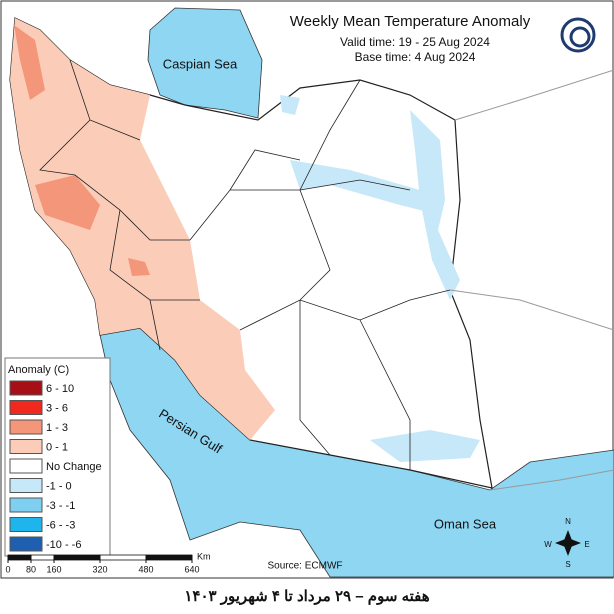 The height and width of the screenshot is (614, 614). I want to click on caption: هفته سوم – ۲۹ مرداد تا ۴ شهریور ۱۴۰۳, so click(306, 596).